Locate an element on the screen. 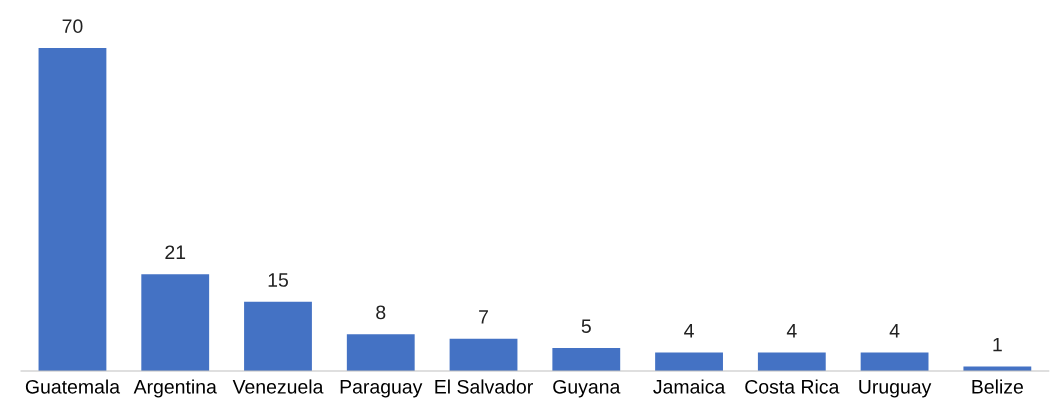 The height and width of the screenshot is (410, 1054). x-tick-label: Costa Rica is located at coordinates (792, 386).